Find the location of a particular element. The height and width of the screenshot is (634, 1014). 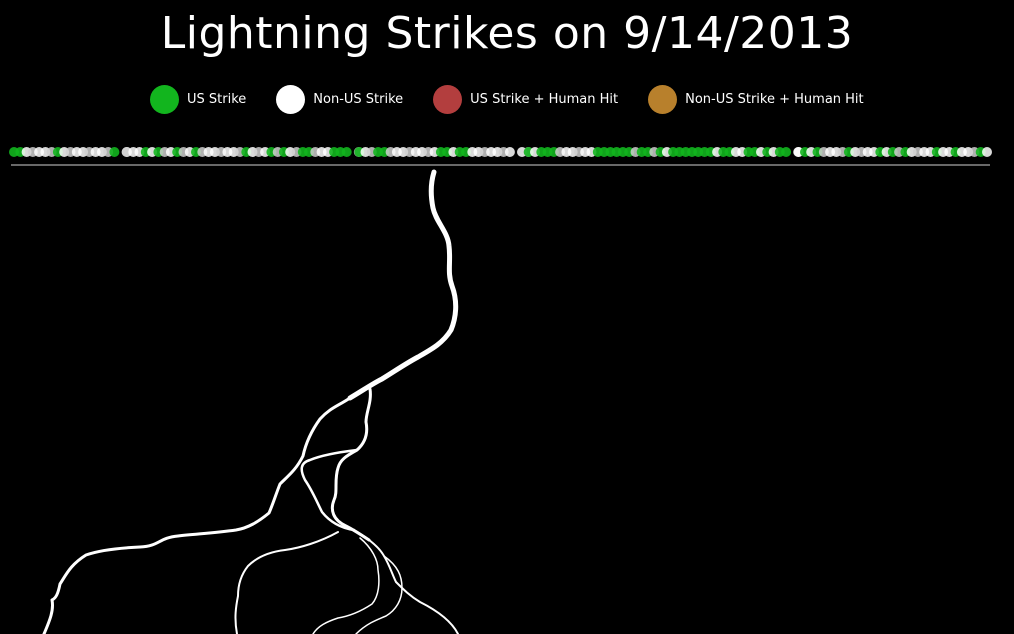

us-strike-swatch is located at coordinates (164, 99).